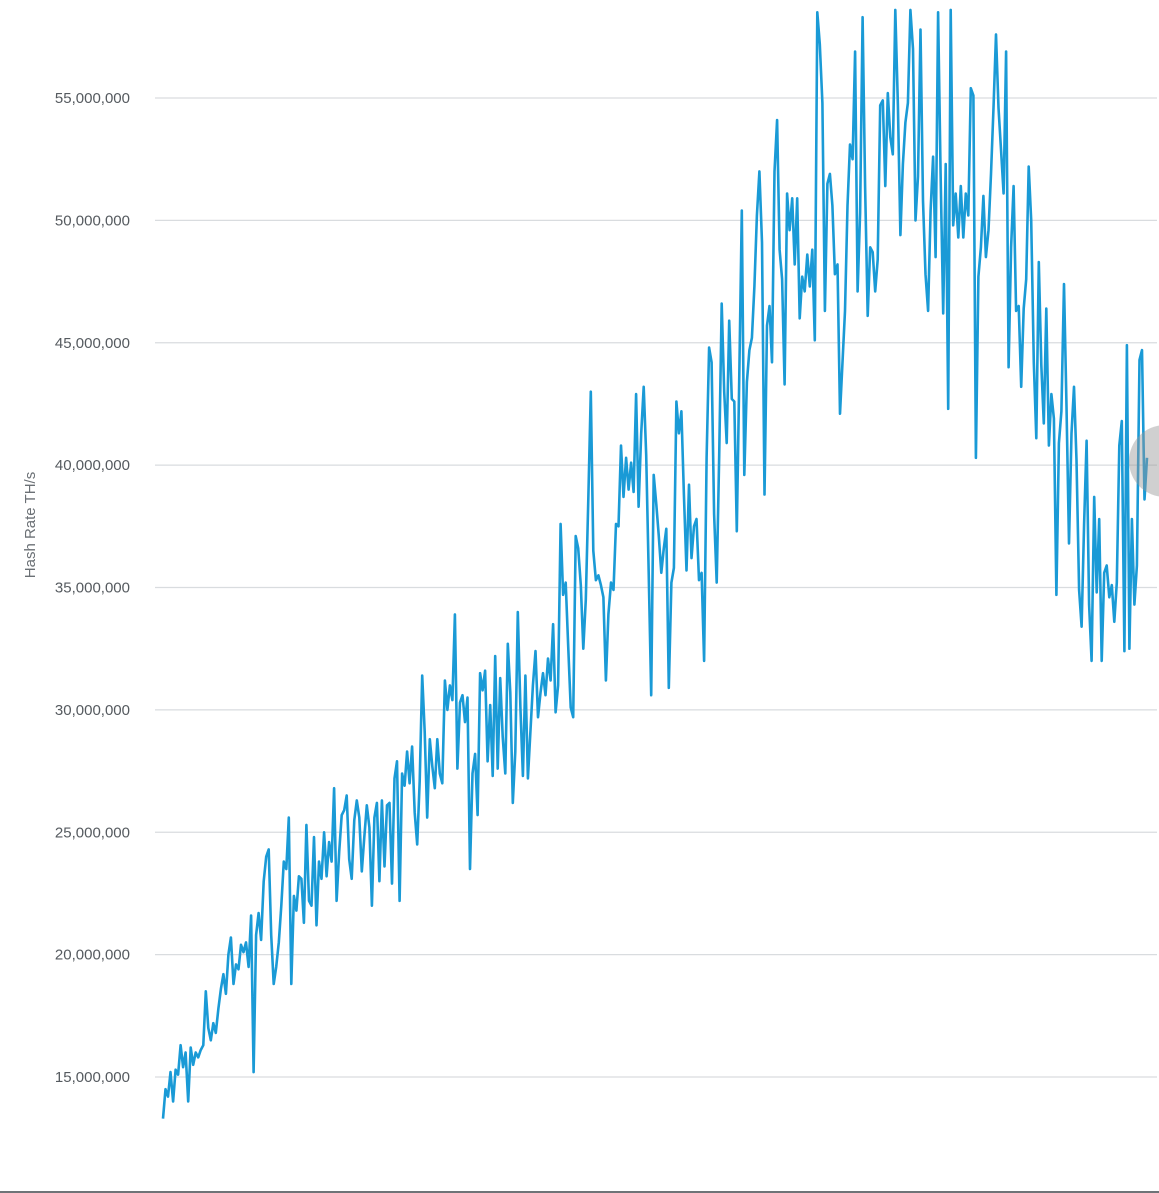  What do you see at coordinates (30, 525) in the screenshot?
I see `y-axis-title: Hash Rate TH/s` at bounding box center [30, 525].